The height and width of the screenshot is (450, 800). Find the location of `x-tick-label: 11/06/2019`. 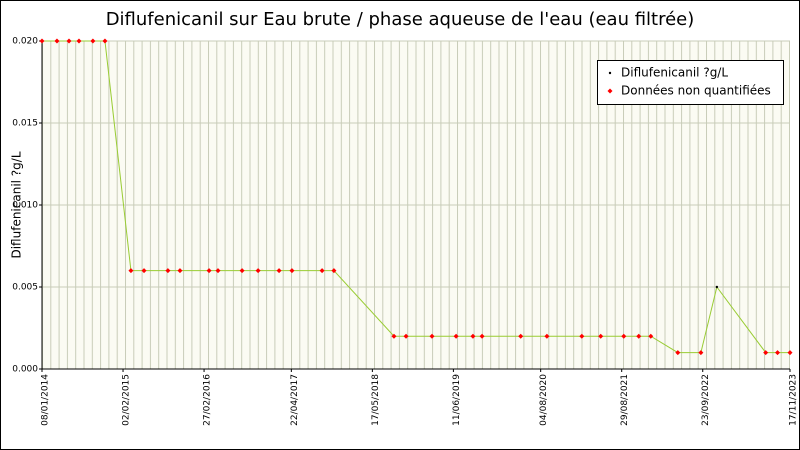

x-tick-label: 11/06/2019 is located at coordinates (457, 400).